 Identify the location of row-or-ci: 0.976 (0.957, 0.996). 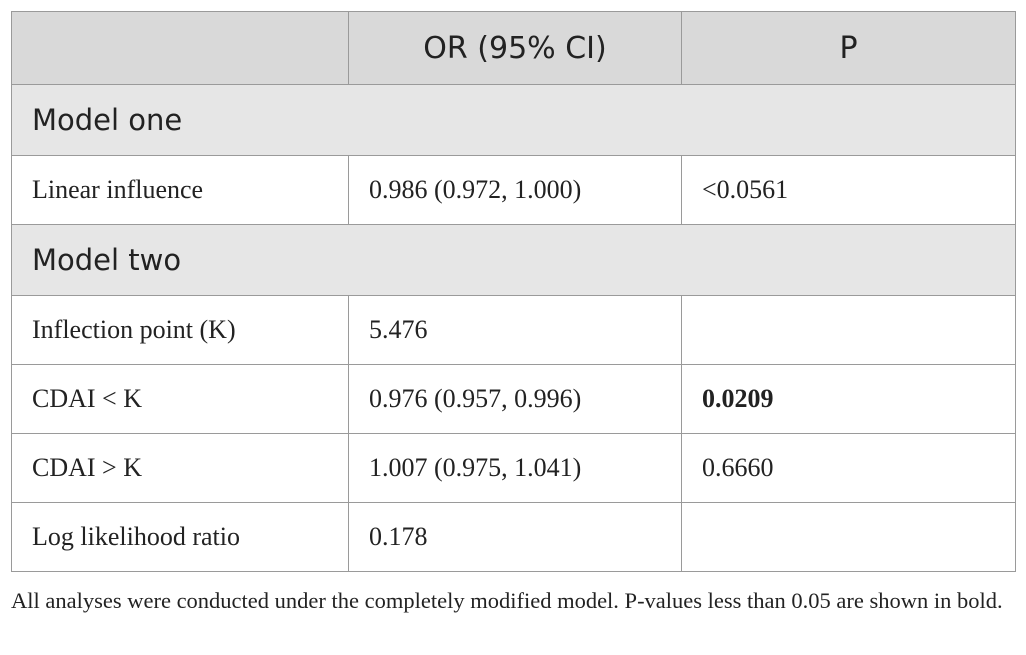
(515, 399).